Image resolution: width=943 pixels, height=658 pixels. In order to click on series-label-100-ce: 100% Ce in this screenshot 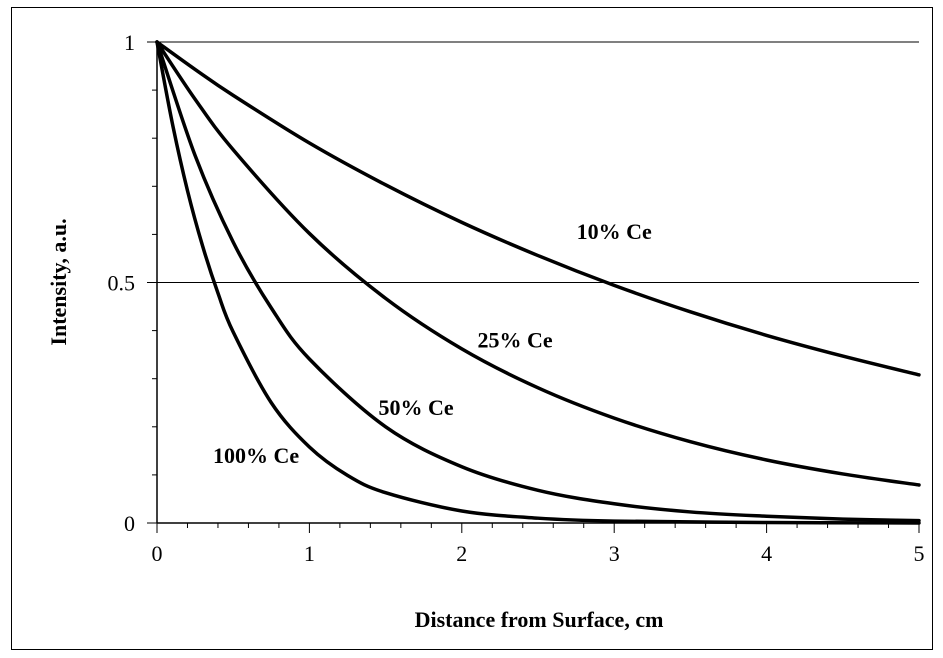, I will do `click(256, 455)`.